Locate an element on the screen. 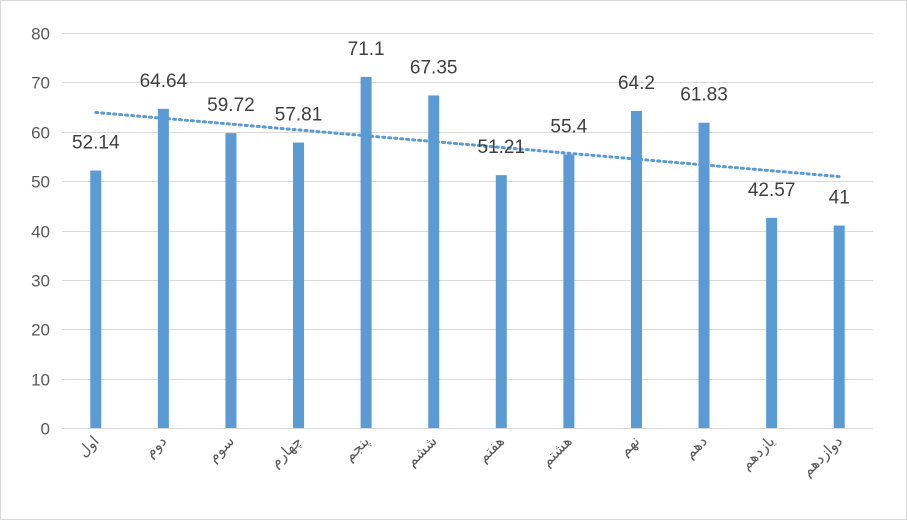 The height and width of the screenshot is (520, 907). y-tick-label: 20 is located at coordinates (40, 330).